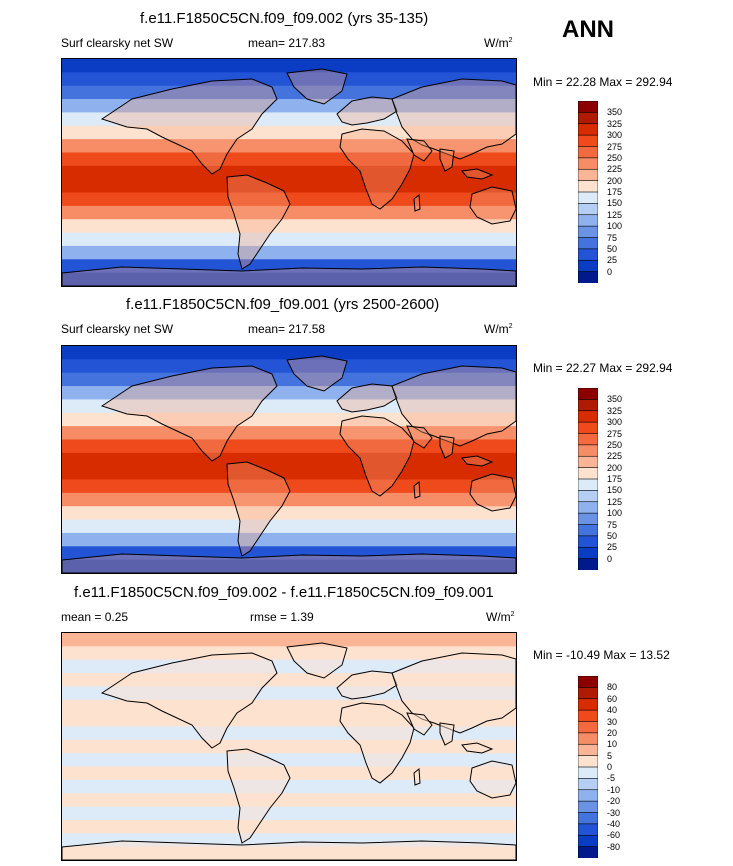 This screenshot has width=733, height=866. I want to click on panel-3-minmax: Min = -10.49 Max = 13.52, so click(601, 655).